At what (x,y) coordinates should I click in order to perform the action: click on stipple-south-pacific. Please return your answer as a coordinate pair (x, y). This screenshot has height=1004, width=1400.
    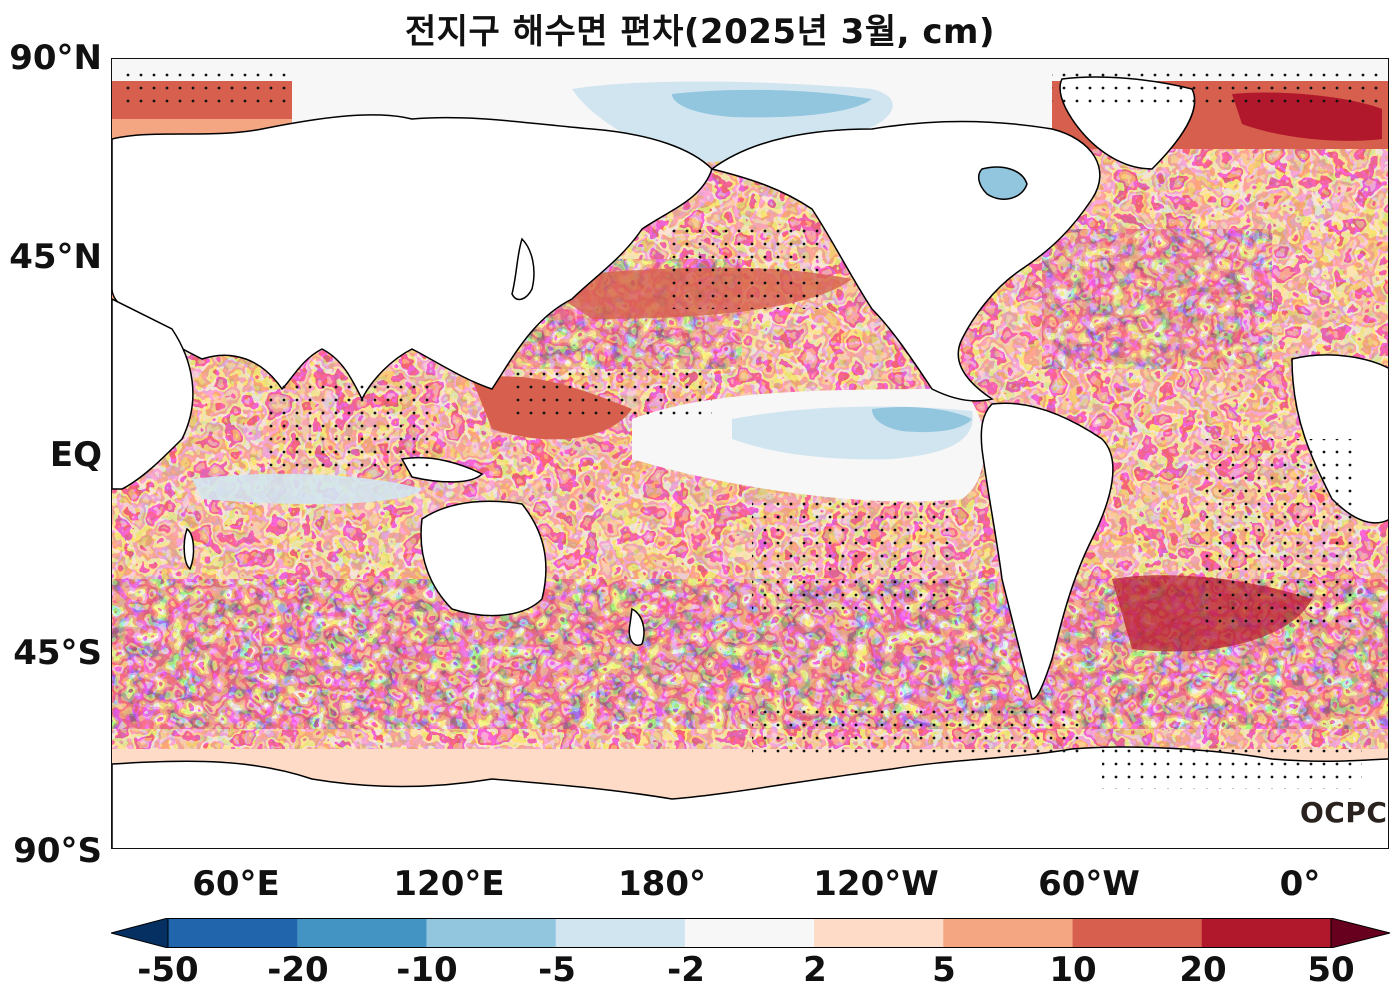
    Looking at the image, I should click on (852, 559).